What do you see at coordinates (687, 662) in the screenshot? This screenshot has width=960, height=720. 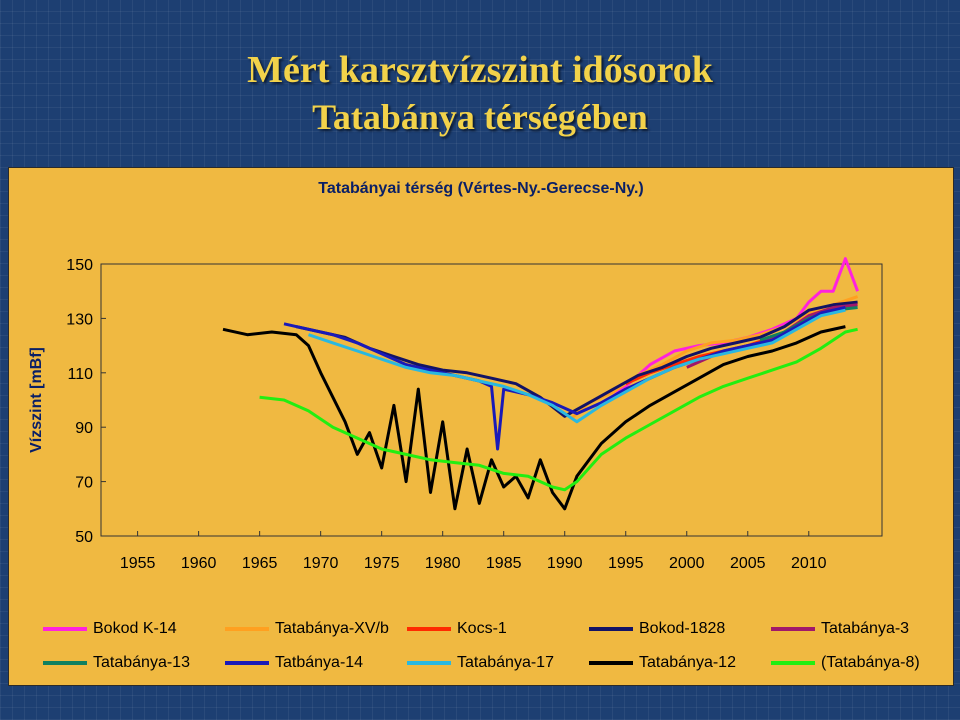 I see `legend-label: Tatabánya-12` at bounding box center [687, 662].